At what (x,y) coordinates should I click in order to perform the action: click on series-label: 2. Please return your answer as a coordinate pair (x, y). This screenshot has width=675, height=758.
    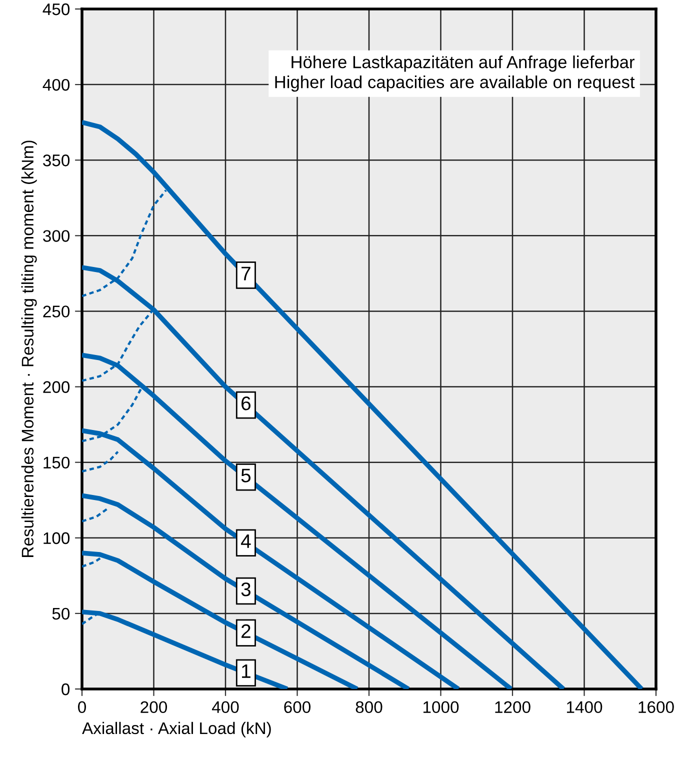
    Looking at the image, I should click on (246, 631).